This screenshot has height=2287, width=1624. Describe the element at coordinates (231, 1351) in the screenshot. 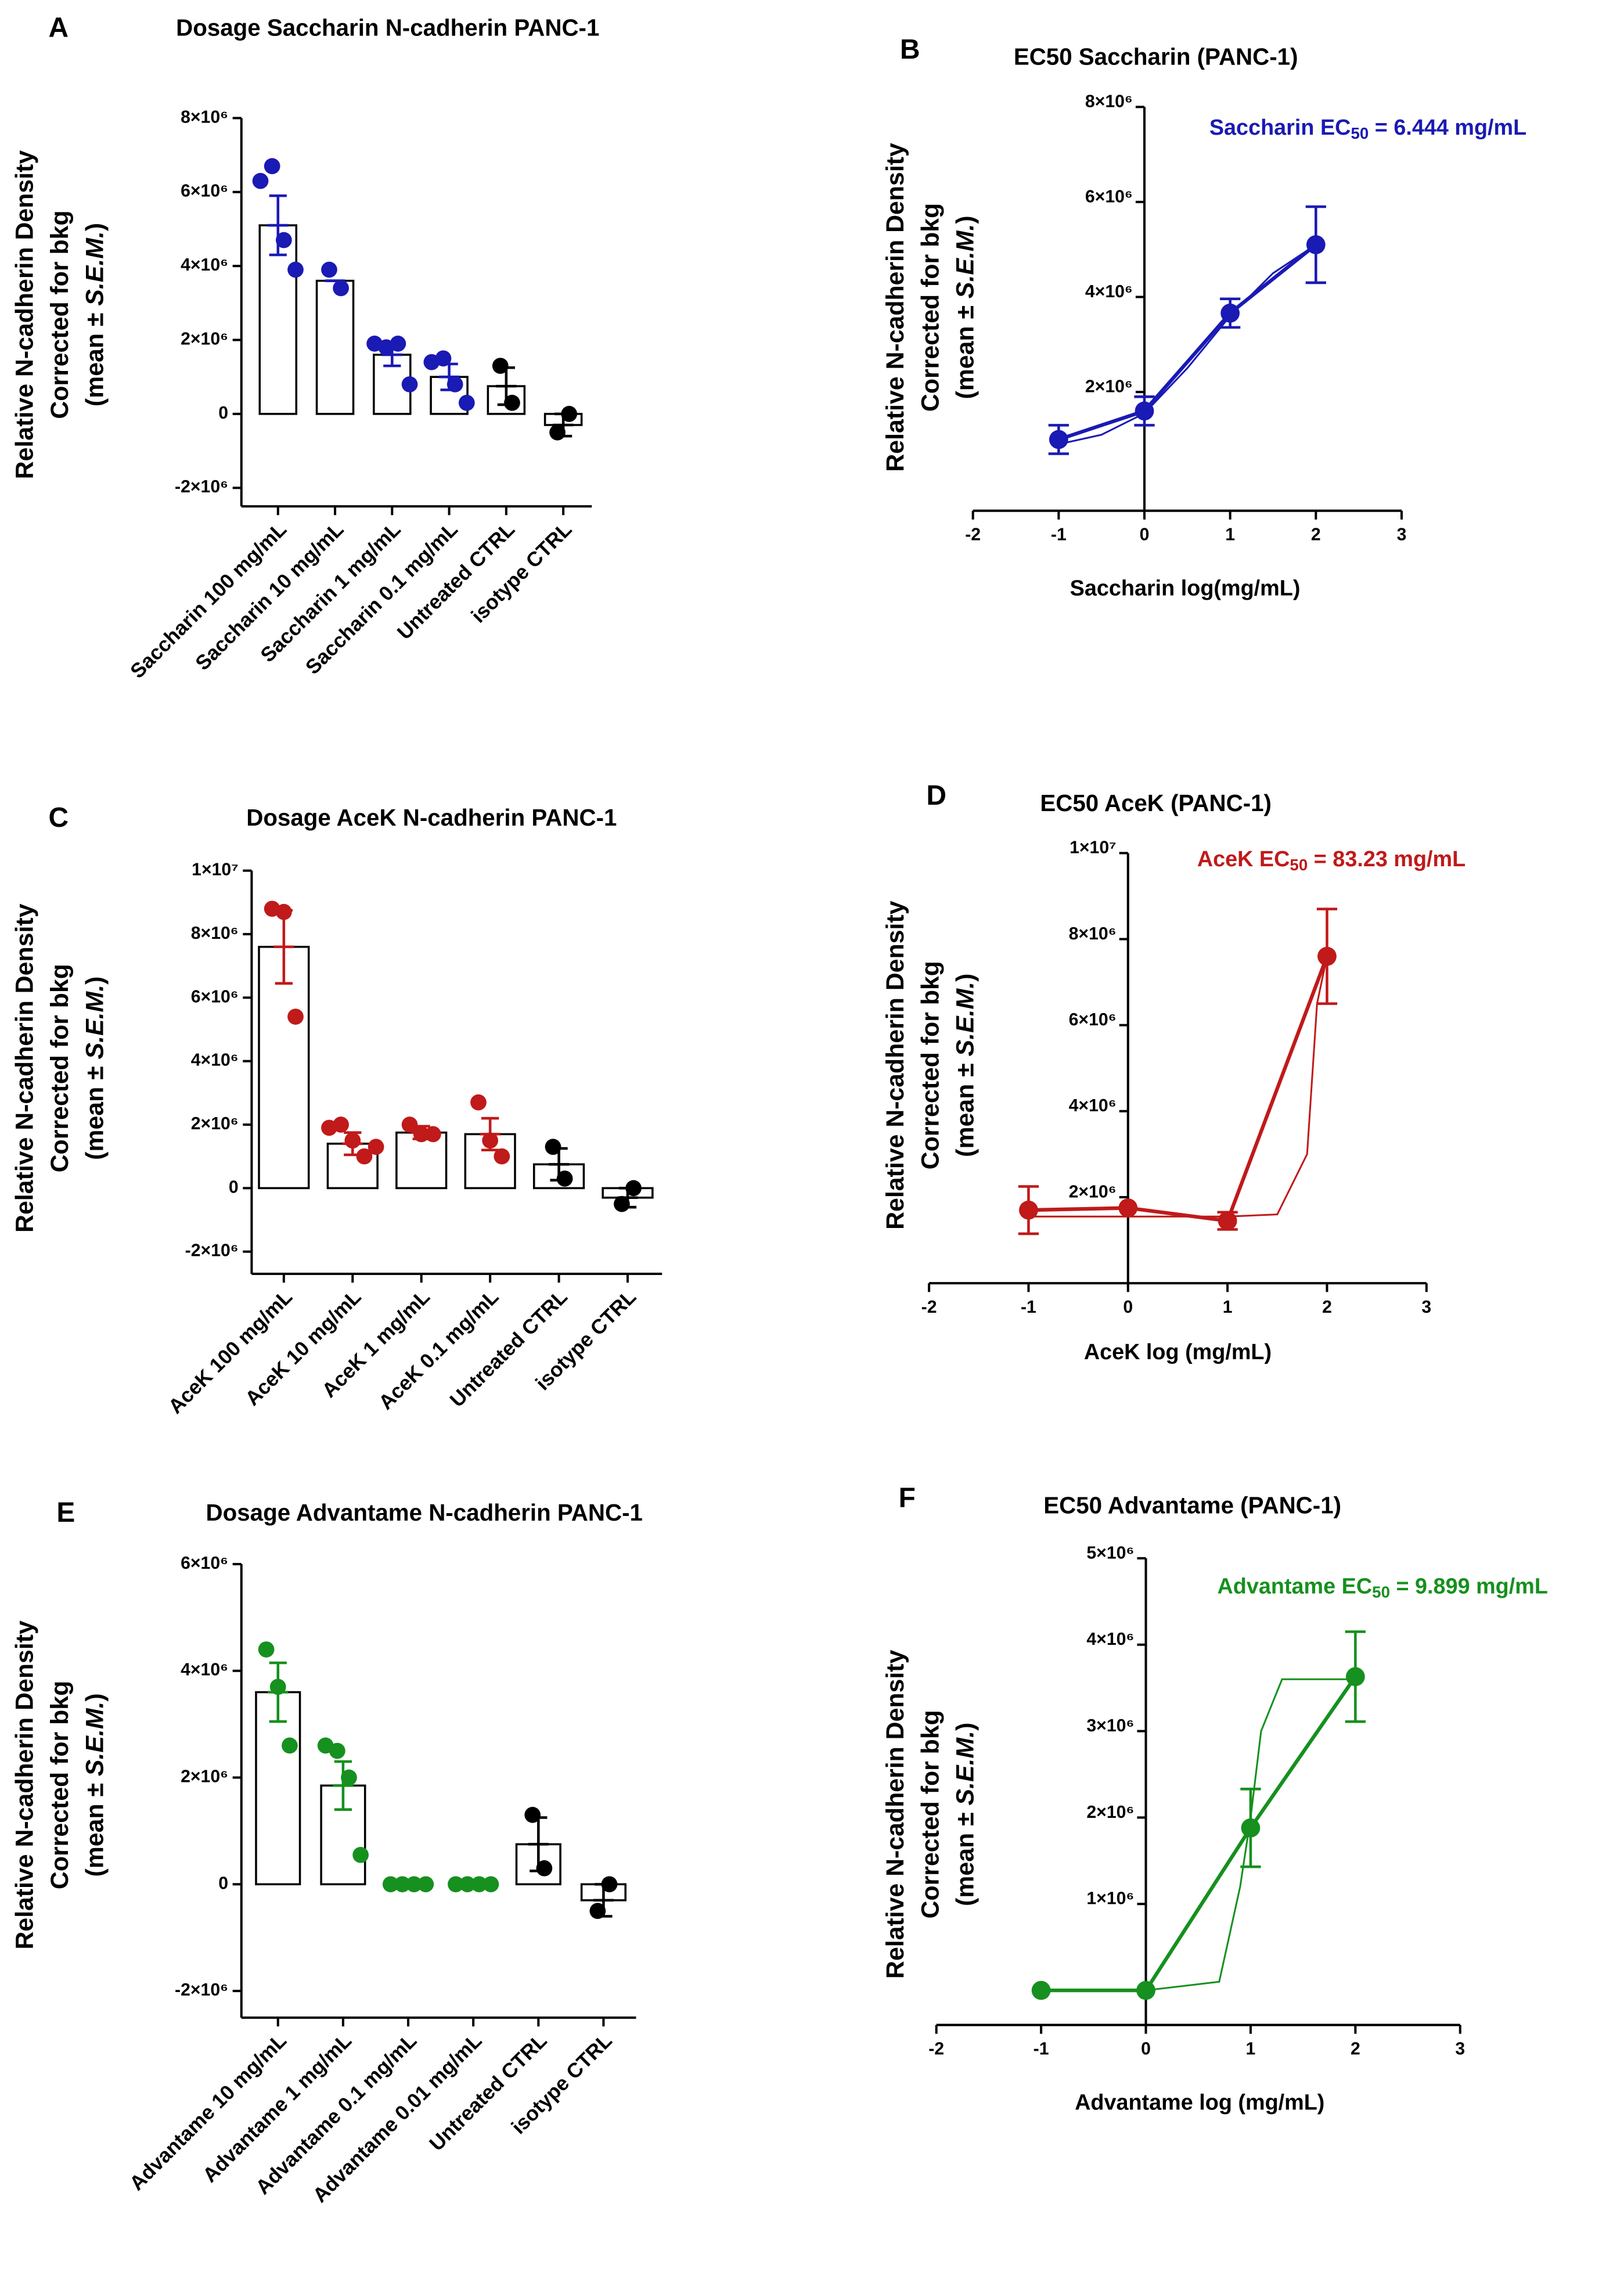

I see `x-tick-label: AceK 100 mg/mL` at that location.